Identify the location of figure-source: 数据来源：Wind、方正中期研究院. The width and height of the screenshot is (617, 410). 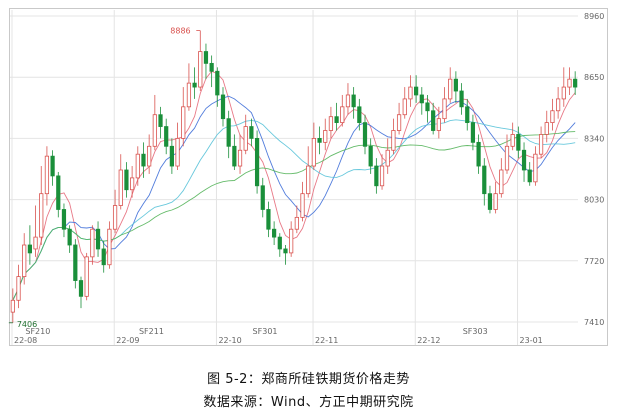
(308, 402).